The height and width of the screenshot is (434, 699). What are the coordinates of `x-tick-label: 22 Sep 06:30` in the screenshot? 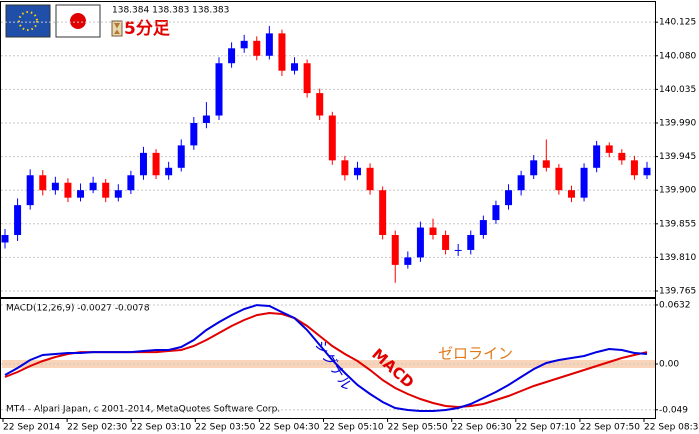 It's located at (482, 428).